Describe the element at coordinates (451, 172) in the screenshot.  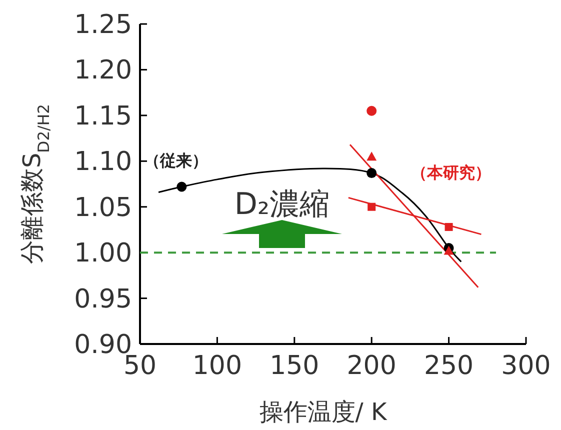
I see `annotation: （本研究）` at that location.